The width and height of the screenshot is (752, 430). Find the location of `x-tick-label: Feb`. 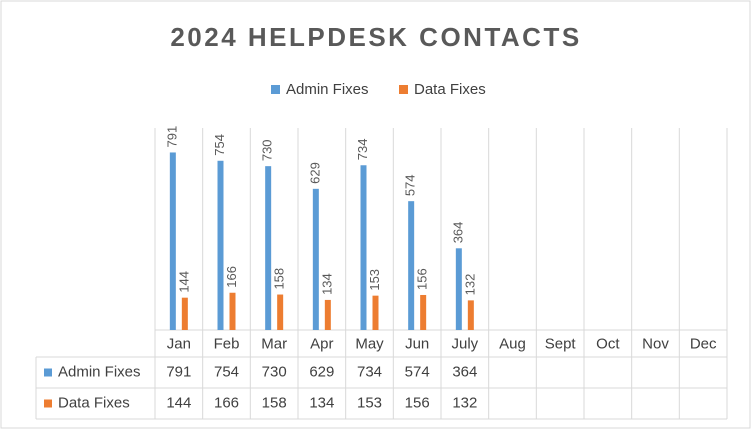

x-tick-label: Feb is located at coordinates (227, 343).